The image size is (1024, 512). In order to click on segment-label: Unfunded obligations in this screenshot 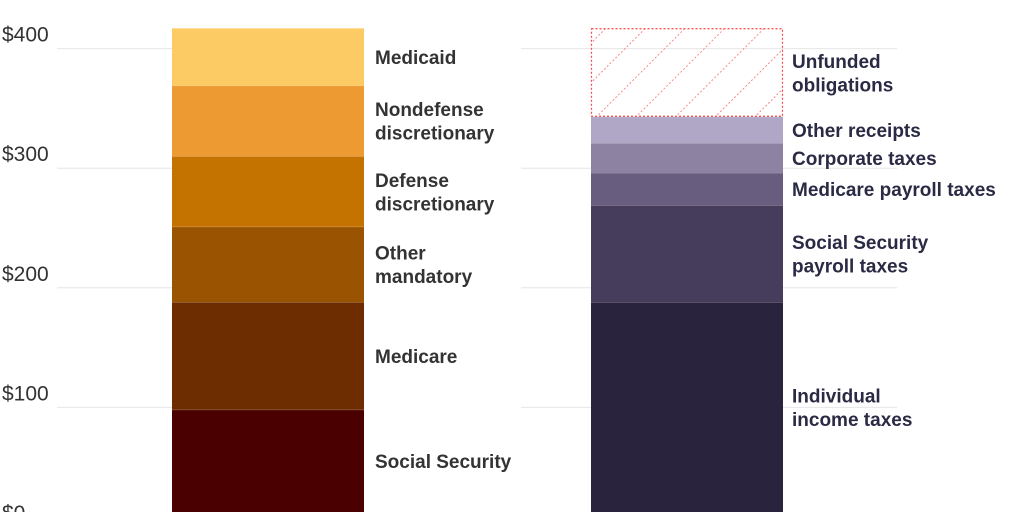, I will do `click(842, 74)`.